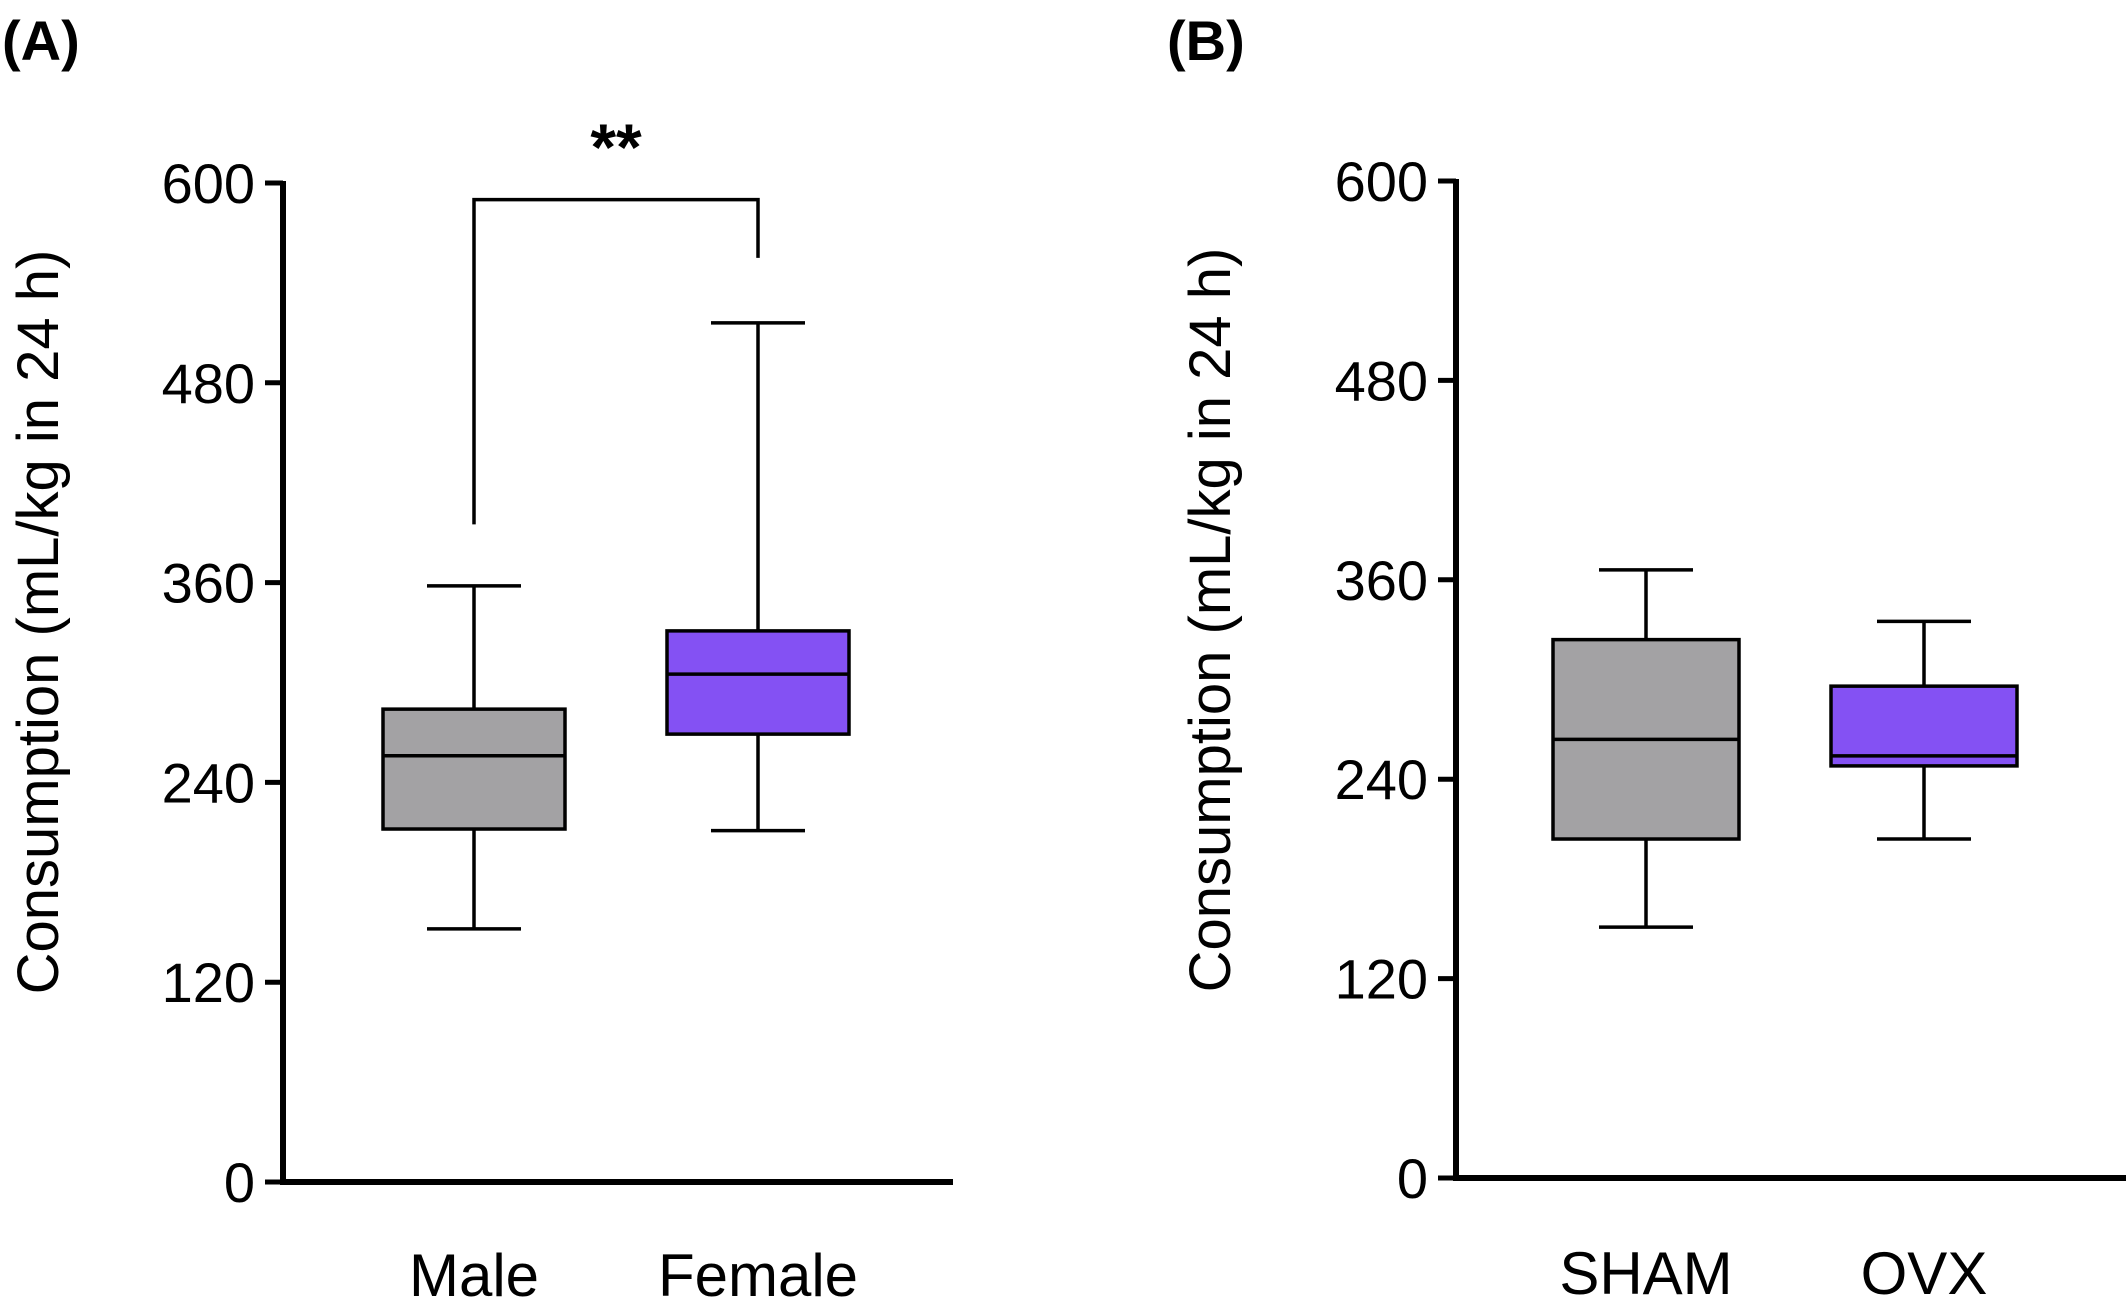  Describe the element at coordinates (1381, 979) in the screenshot. I see `panel-b-y-tick-label: 120` at that location.